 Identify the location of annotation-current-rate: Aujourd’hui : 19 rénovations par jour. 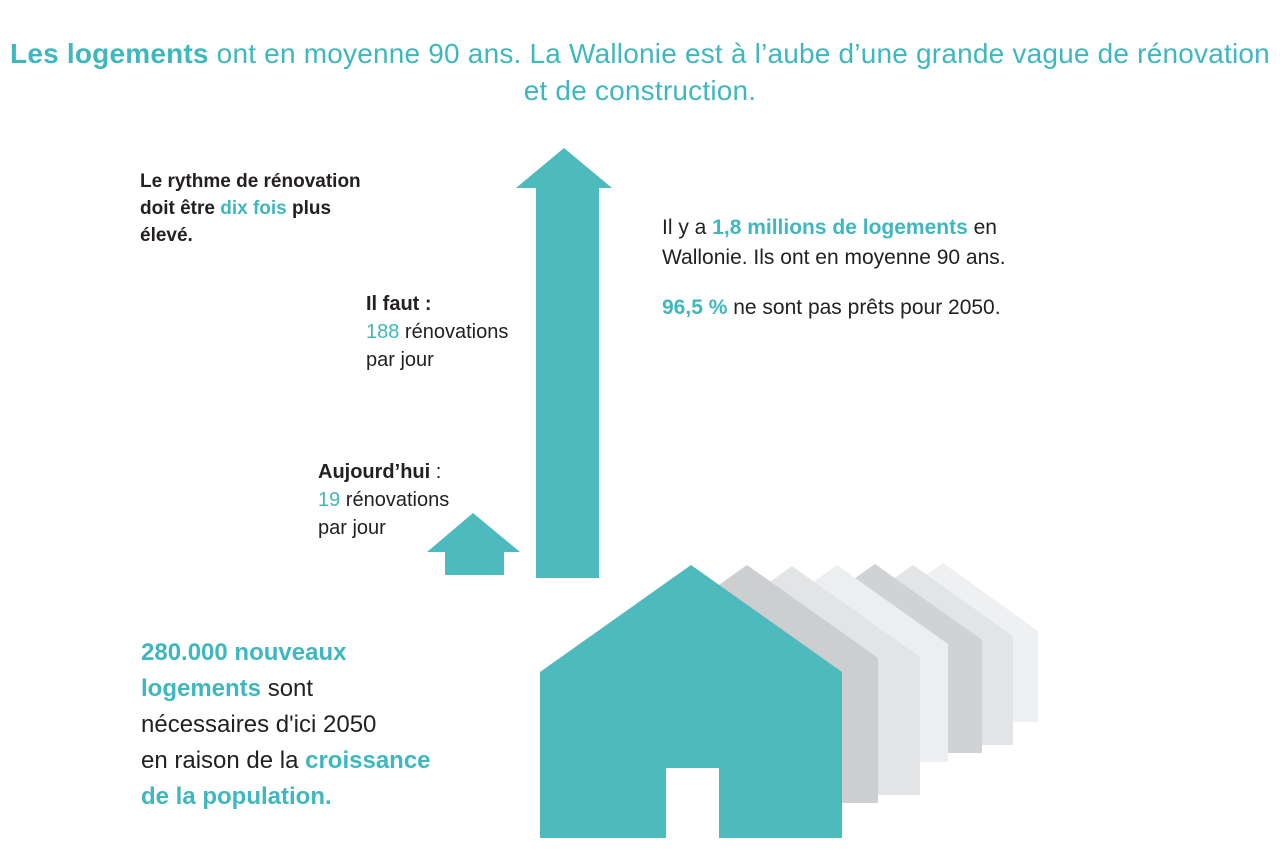
(383, 500).